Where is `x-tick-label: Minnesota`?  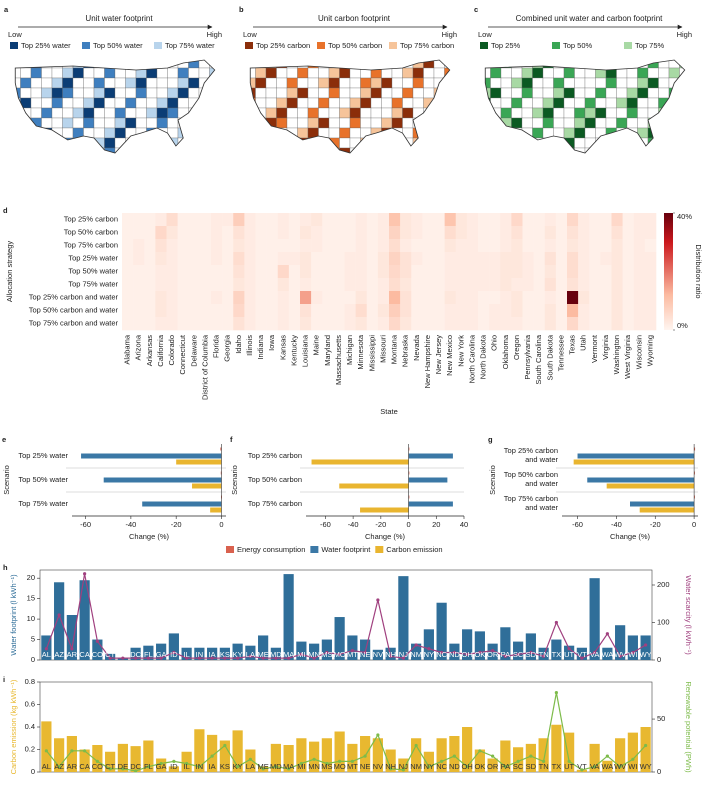
x-tick-label: Minnesota is located at coordinates (360, 351).